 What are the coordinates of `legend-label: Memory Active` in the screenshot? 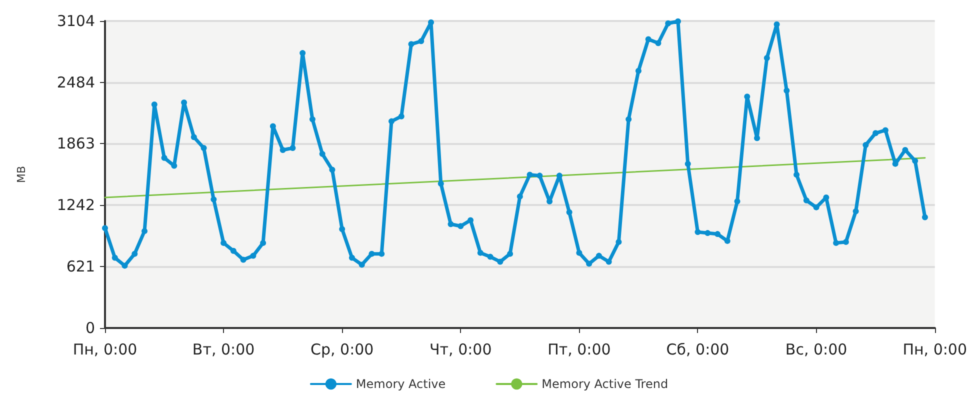 It's located at (401, 384).